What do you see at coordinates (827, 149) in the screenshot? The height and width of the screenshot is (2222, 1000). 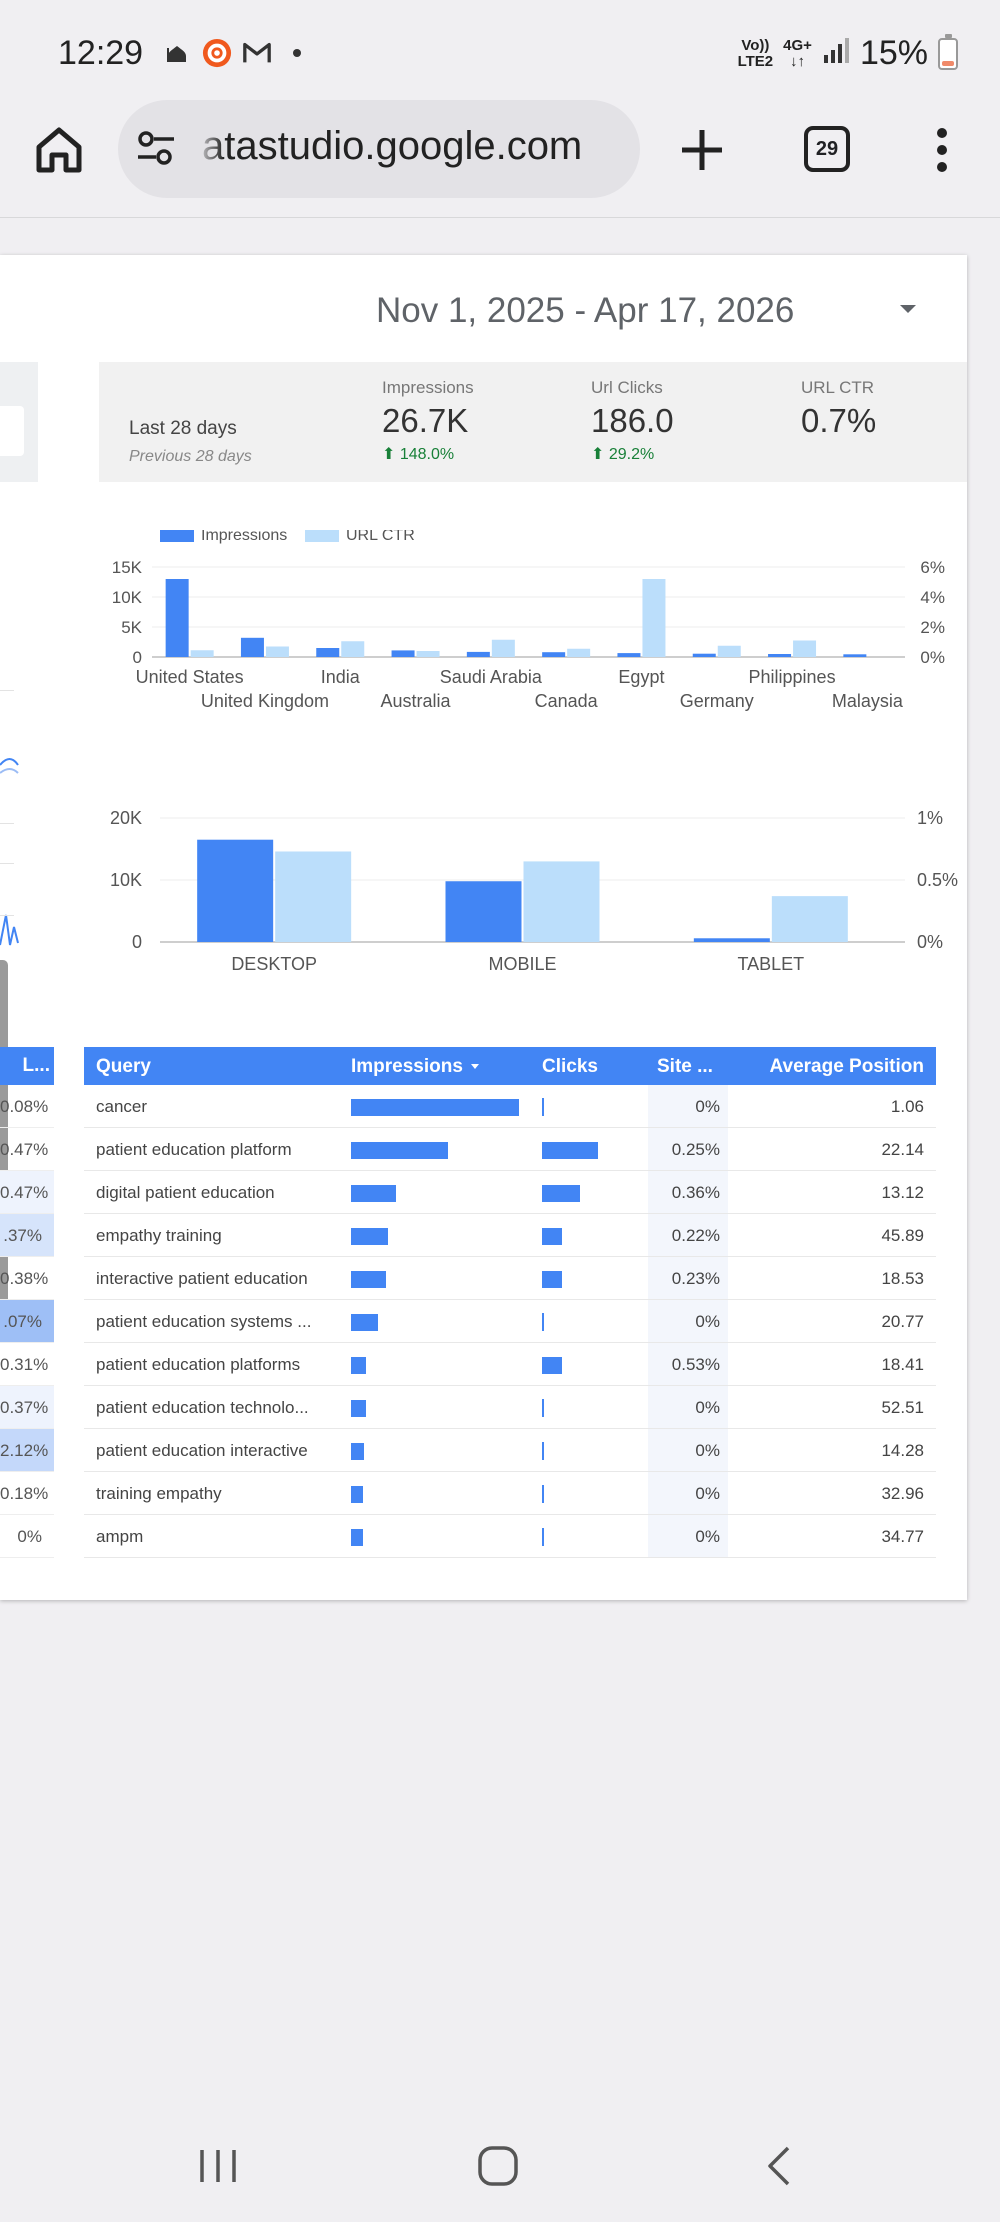 I see `tab-switcher-button: 29` at bounding box center [827, 149].